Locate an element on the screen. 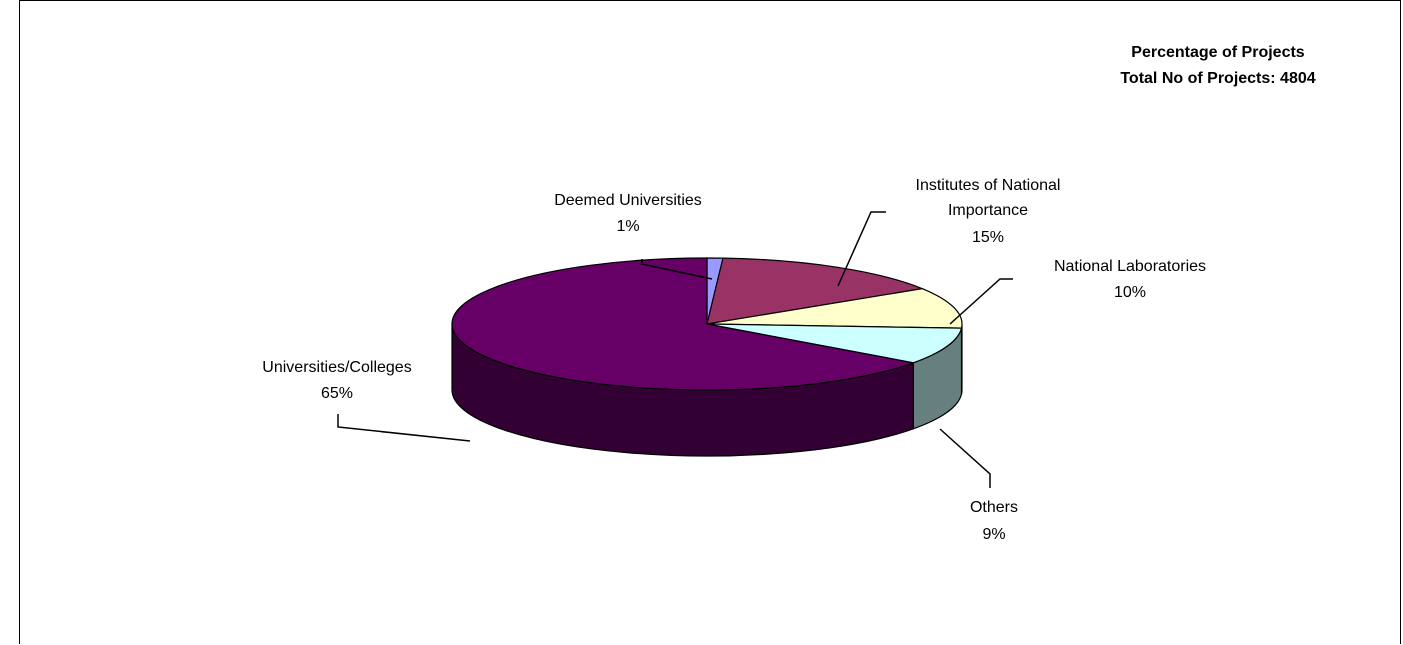  slice-percent-institutes-of-national-importance: 15% is located at coordinates (988, 237).